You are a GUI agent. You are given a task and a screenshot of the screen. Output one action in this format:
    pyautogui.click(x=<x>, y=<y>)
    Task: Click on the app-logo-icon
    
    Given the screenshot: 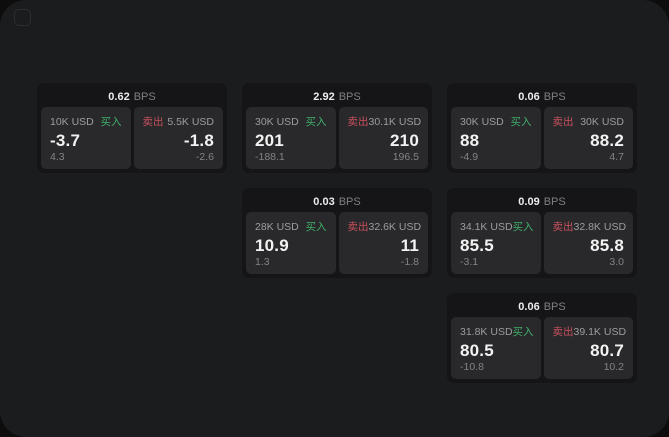 What is the action you would take?
    pyautogui.click(x=22, y=17)
    